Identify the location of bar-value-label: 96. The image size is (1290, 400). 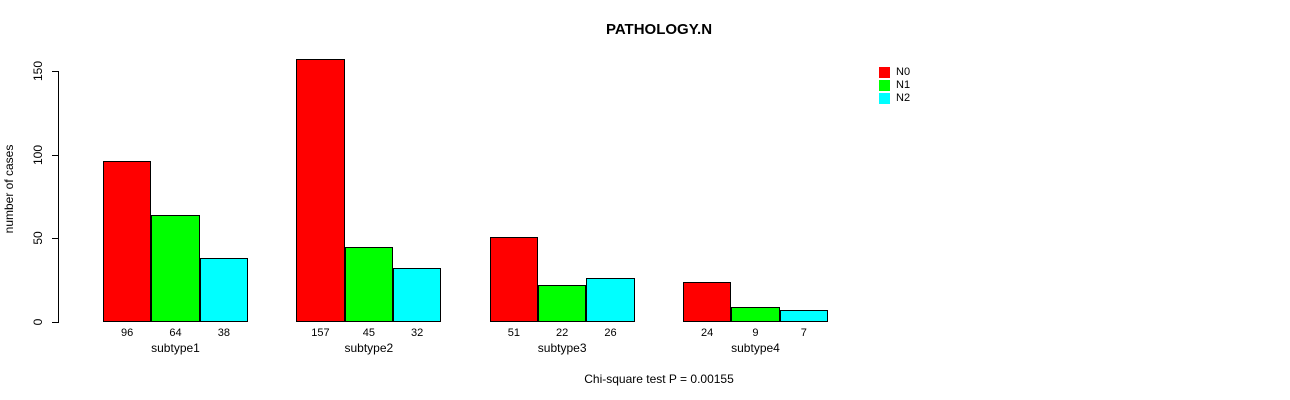
(127, 333).